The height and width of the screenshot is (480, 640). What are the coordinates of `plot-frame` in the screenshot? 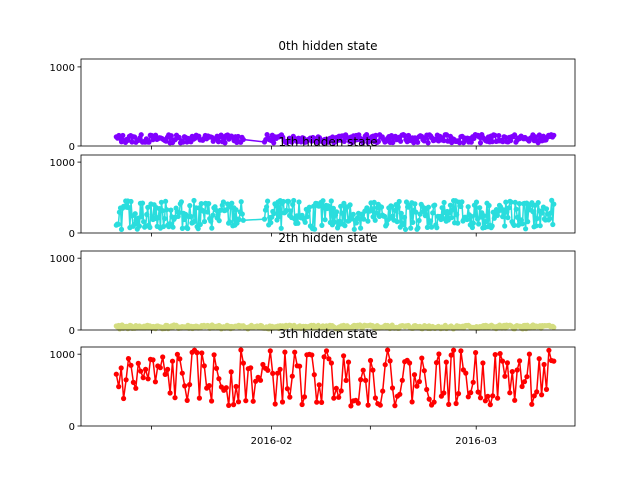 It's located at (328, 386).